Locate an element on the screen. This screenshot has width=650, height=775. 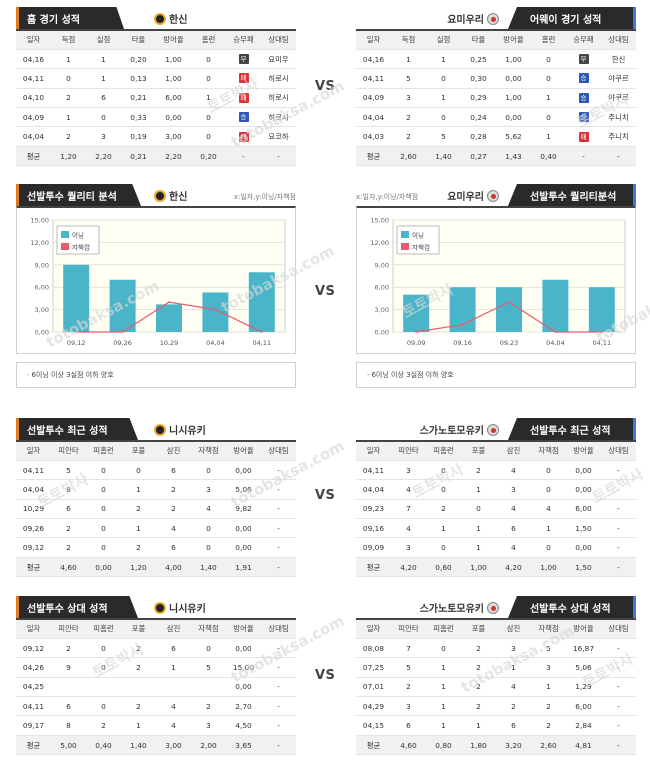
x-tick-label: 09,09 is located at coordinates (416, 343).